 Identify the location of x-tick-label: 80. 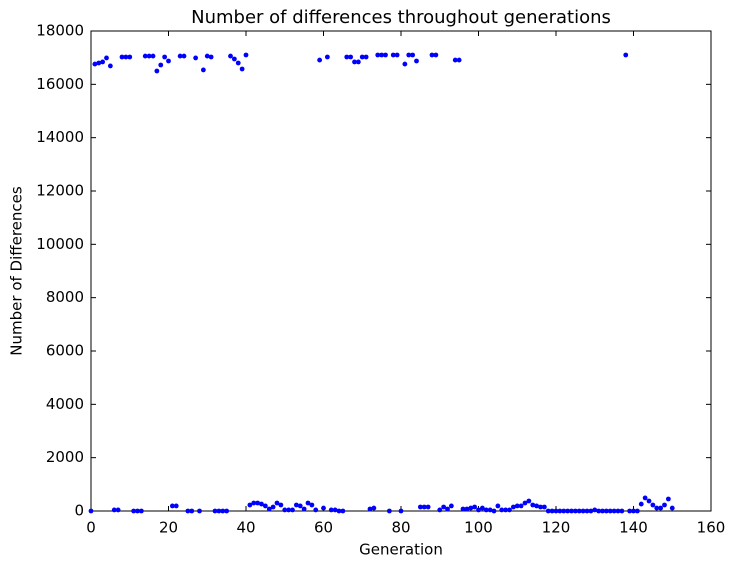
(400, 528).